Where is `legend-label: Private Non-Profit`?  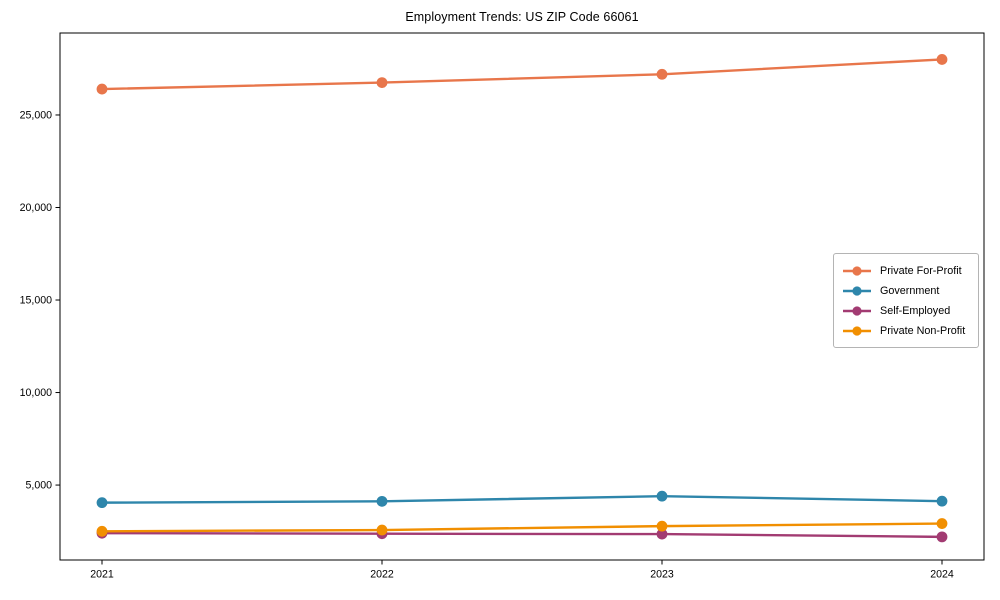 legend-label: Private Non-Profit is located at coordinates (923, 331).